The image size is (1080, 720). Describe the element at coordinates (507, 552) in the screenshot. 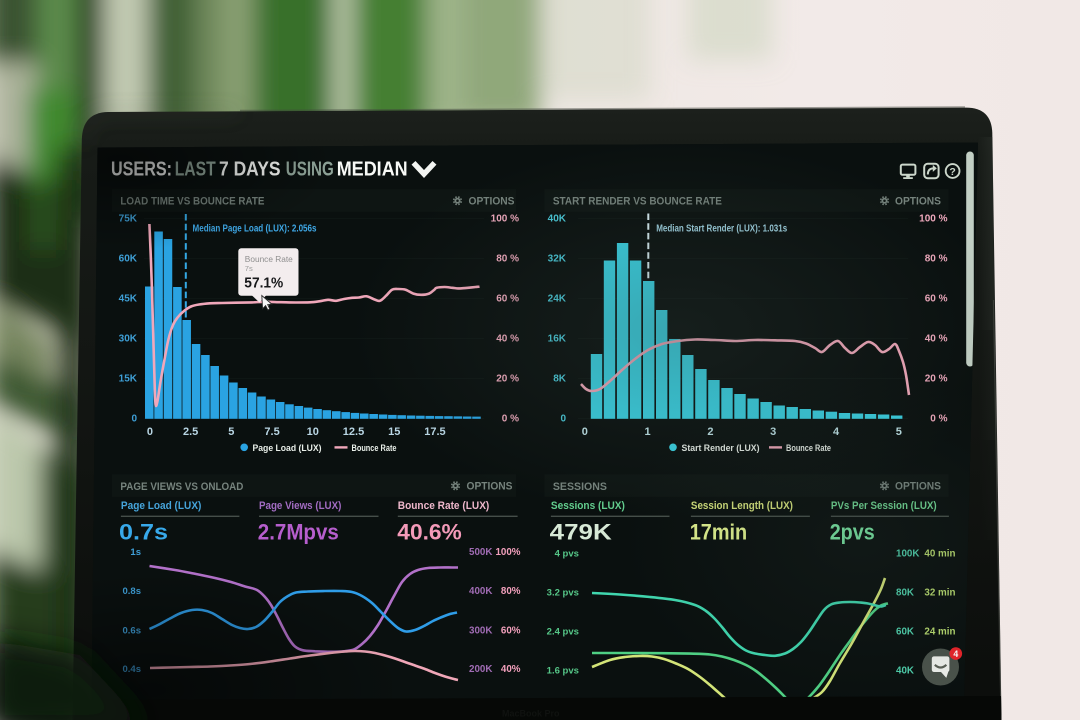

I see `svg-text: 100%` at that location.